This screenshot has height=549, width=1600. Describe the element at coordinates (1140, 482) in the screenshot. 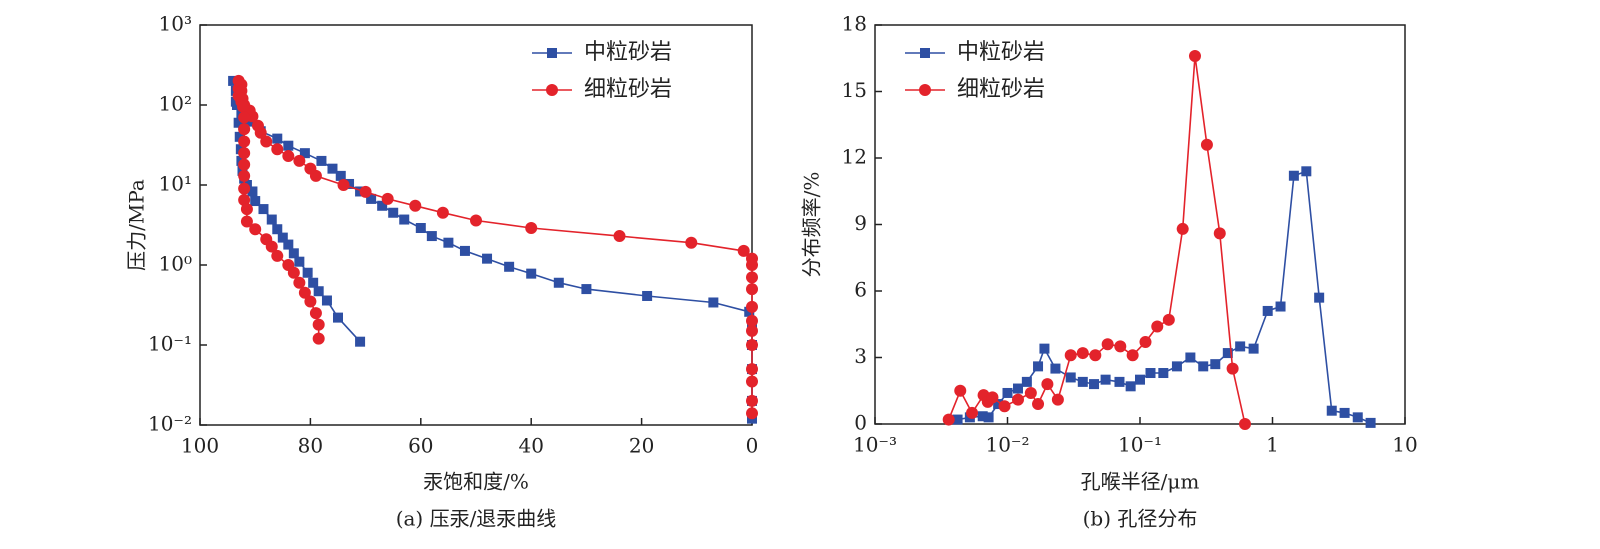

I see `x-axis-label: 孔喉半径/μm` at that location.